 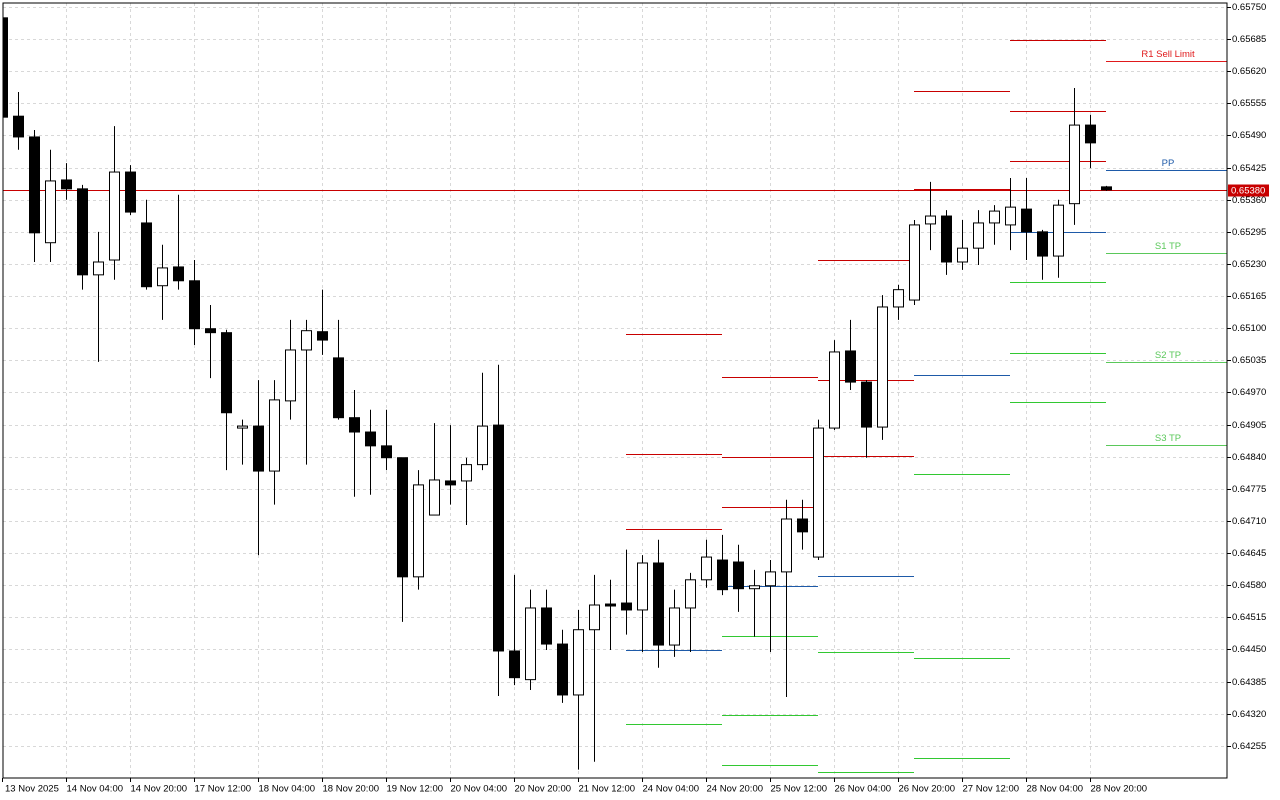 I want to click on x-tick-label: 18 Nov 04:00, so click(x=287, y=789).